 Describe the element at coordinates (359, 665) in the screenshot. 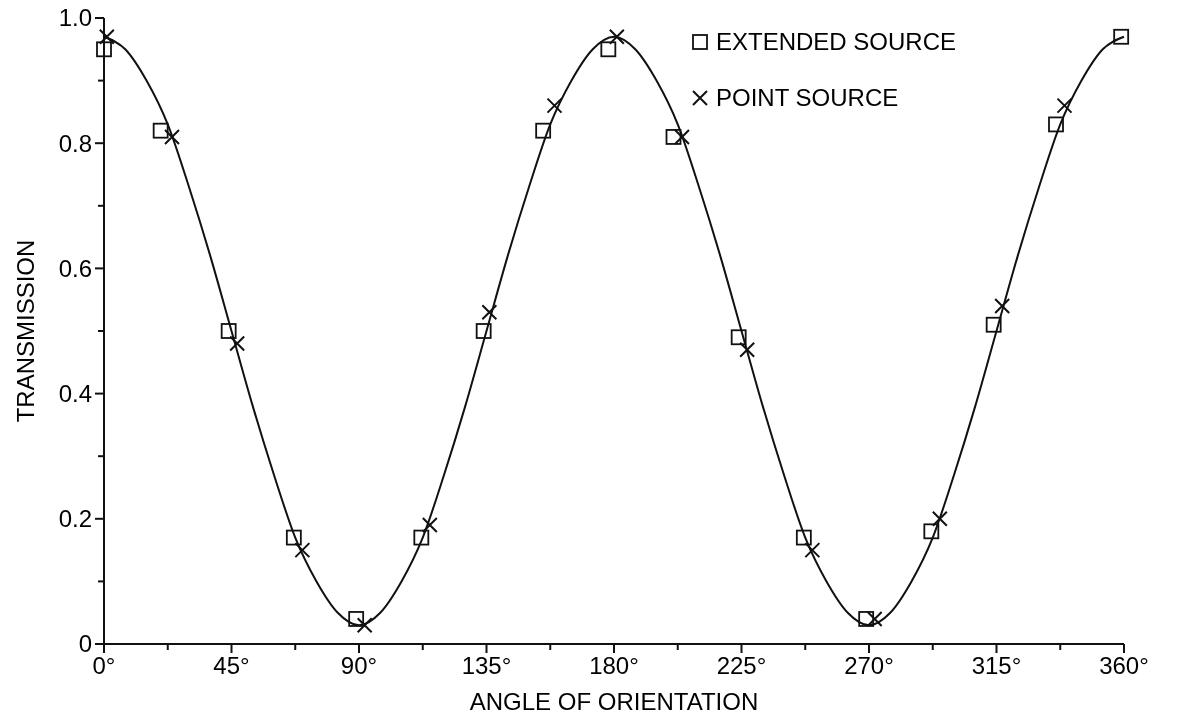

I see `x-tick-label: 90°` at that location.